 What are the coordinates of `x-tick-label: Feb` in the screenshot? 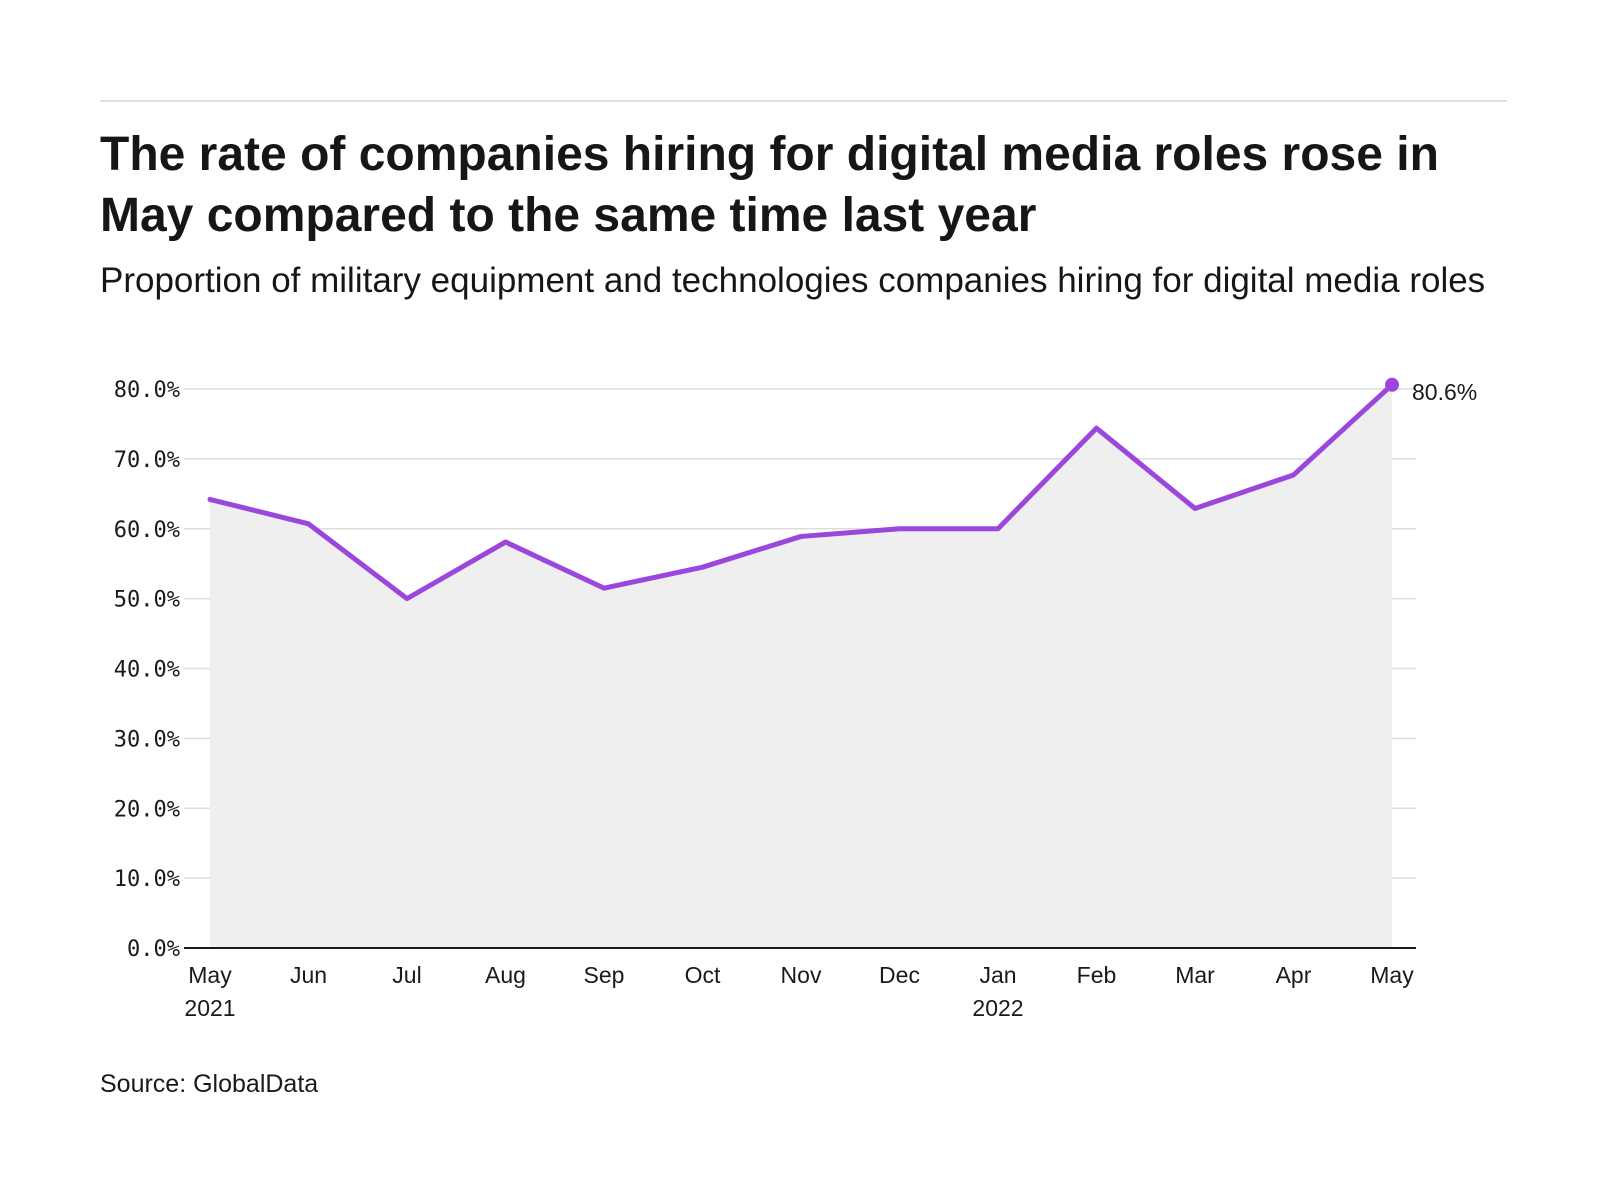 It's located at (1097, 975).